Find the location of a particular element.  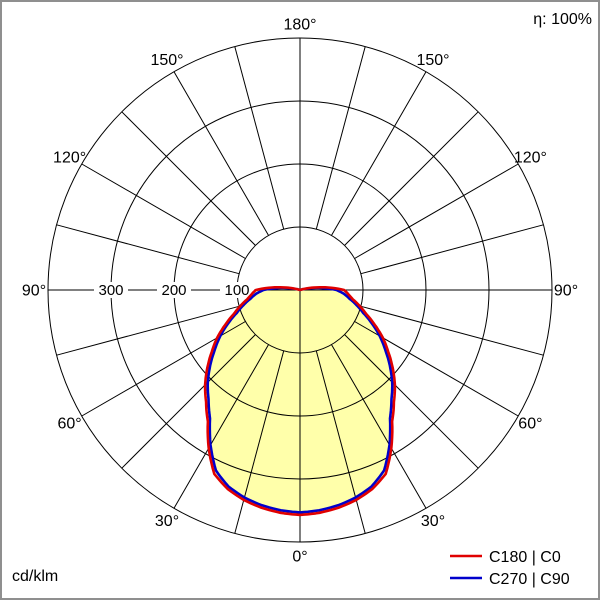

curves-layer is located at coordinates (300, 401).